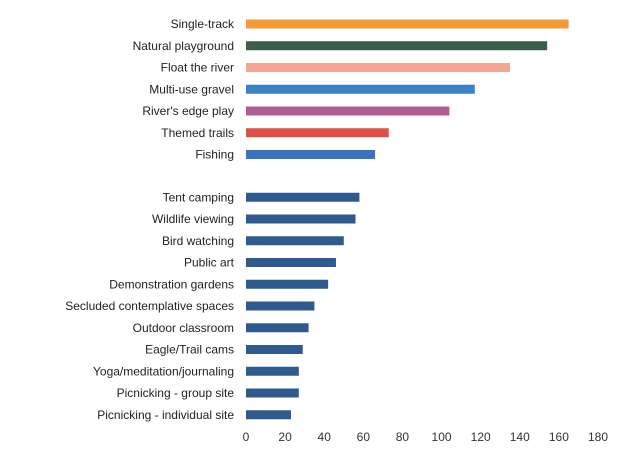 The height and width of the screenshot is (452, 631). What do you see at coordinates (364, 437) in the screenshot?
I see `x-tick-label: 60` at bounding box center [364, 437].